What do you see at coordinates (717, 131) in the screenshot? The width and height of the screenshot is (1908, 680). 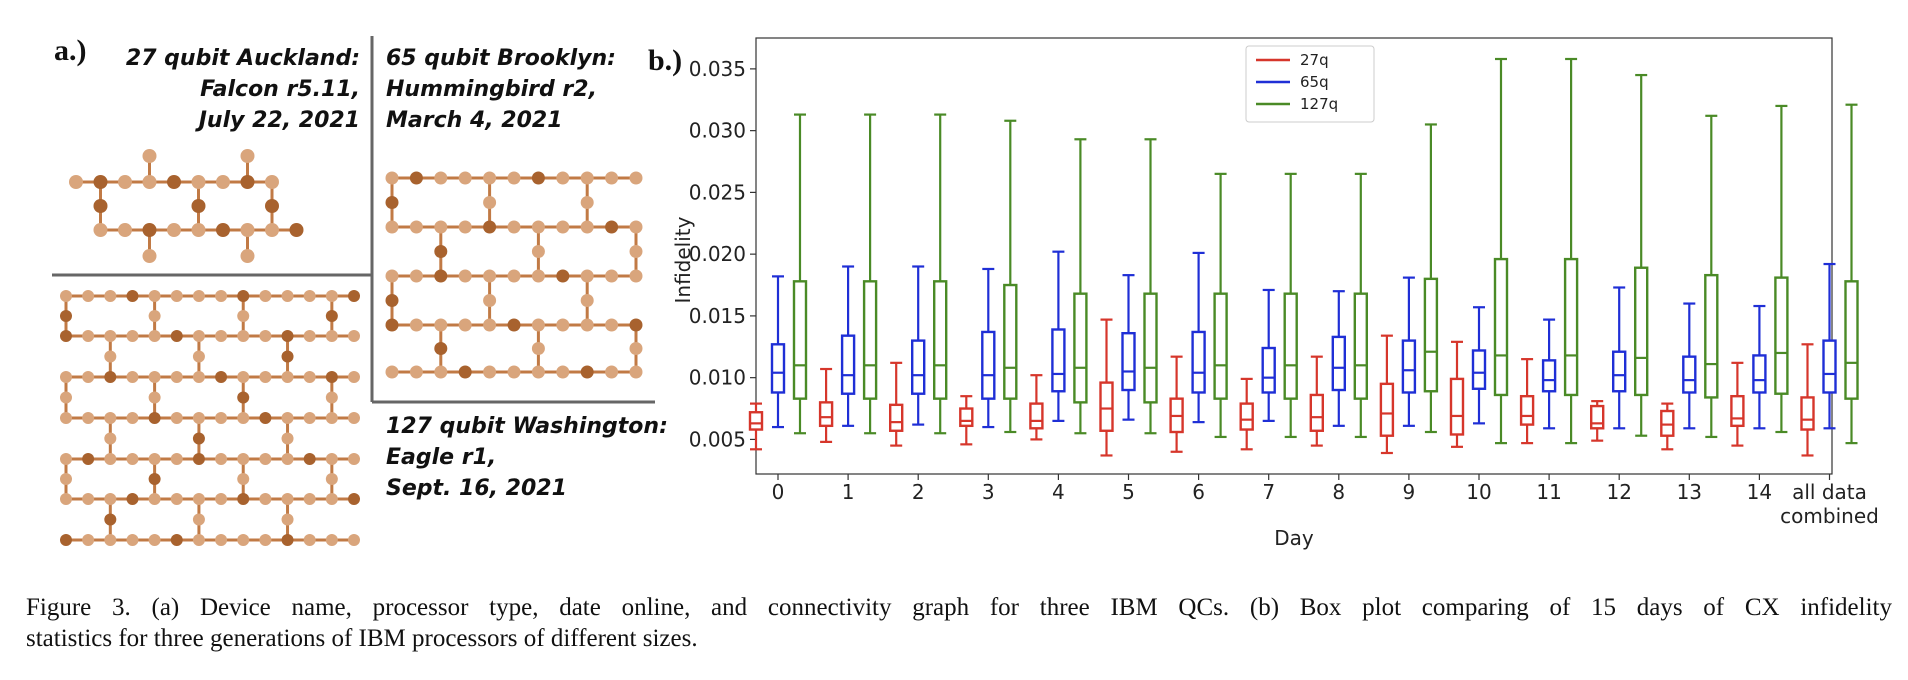 I see `y-tick-label: 0.030` at bounding box center [717, 131].